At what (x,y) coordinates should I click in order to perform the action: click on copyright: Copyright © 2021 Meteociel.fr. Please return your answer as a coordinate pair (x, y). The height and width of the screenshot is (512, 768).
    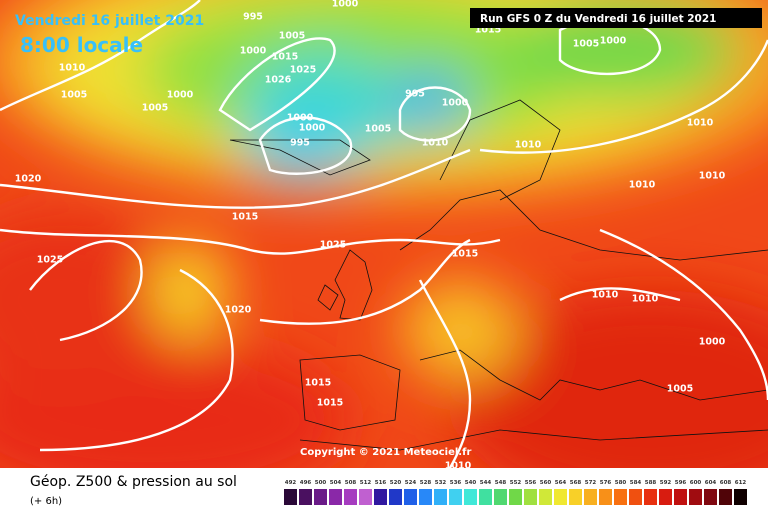
    Looking at the image, I should click on (385, 452).